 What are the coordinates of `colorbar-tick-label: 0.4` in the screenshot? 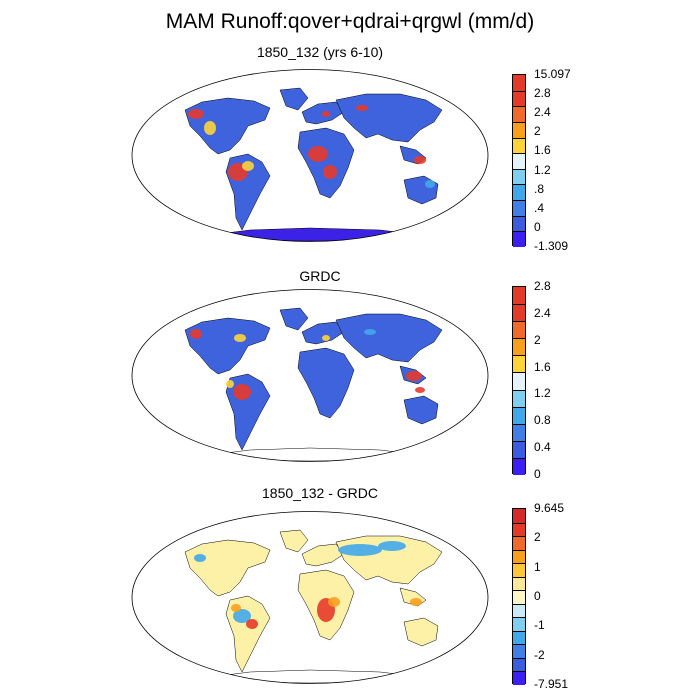 It's located at (542, 447).